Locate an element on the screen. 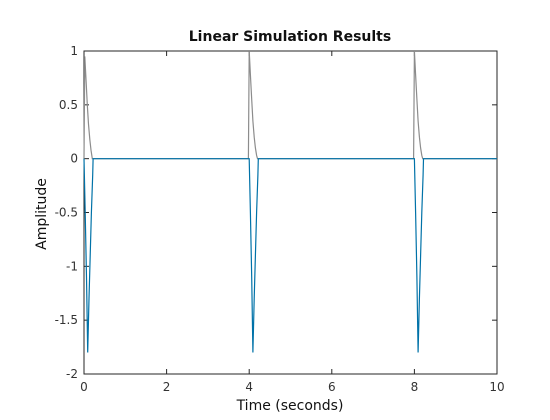 Image resolution: width=550 pixels, height=420 pixels. y-tick-label: 0.5 is located at coordinates (68, 105).